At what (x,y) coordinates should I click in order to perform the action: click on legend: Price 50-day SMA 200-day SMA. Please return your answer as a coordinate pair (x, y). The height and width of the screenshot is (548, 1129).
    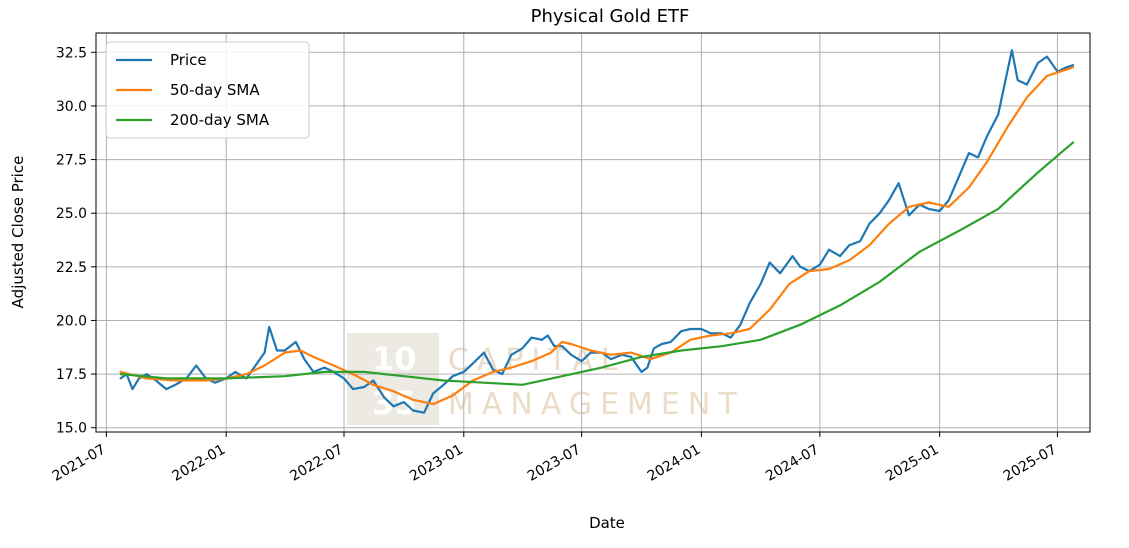
    Looking at the image, I should click on (207, 90).